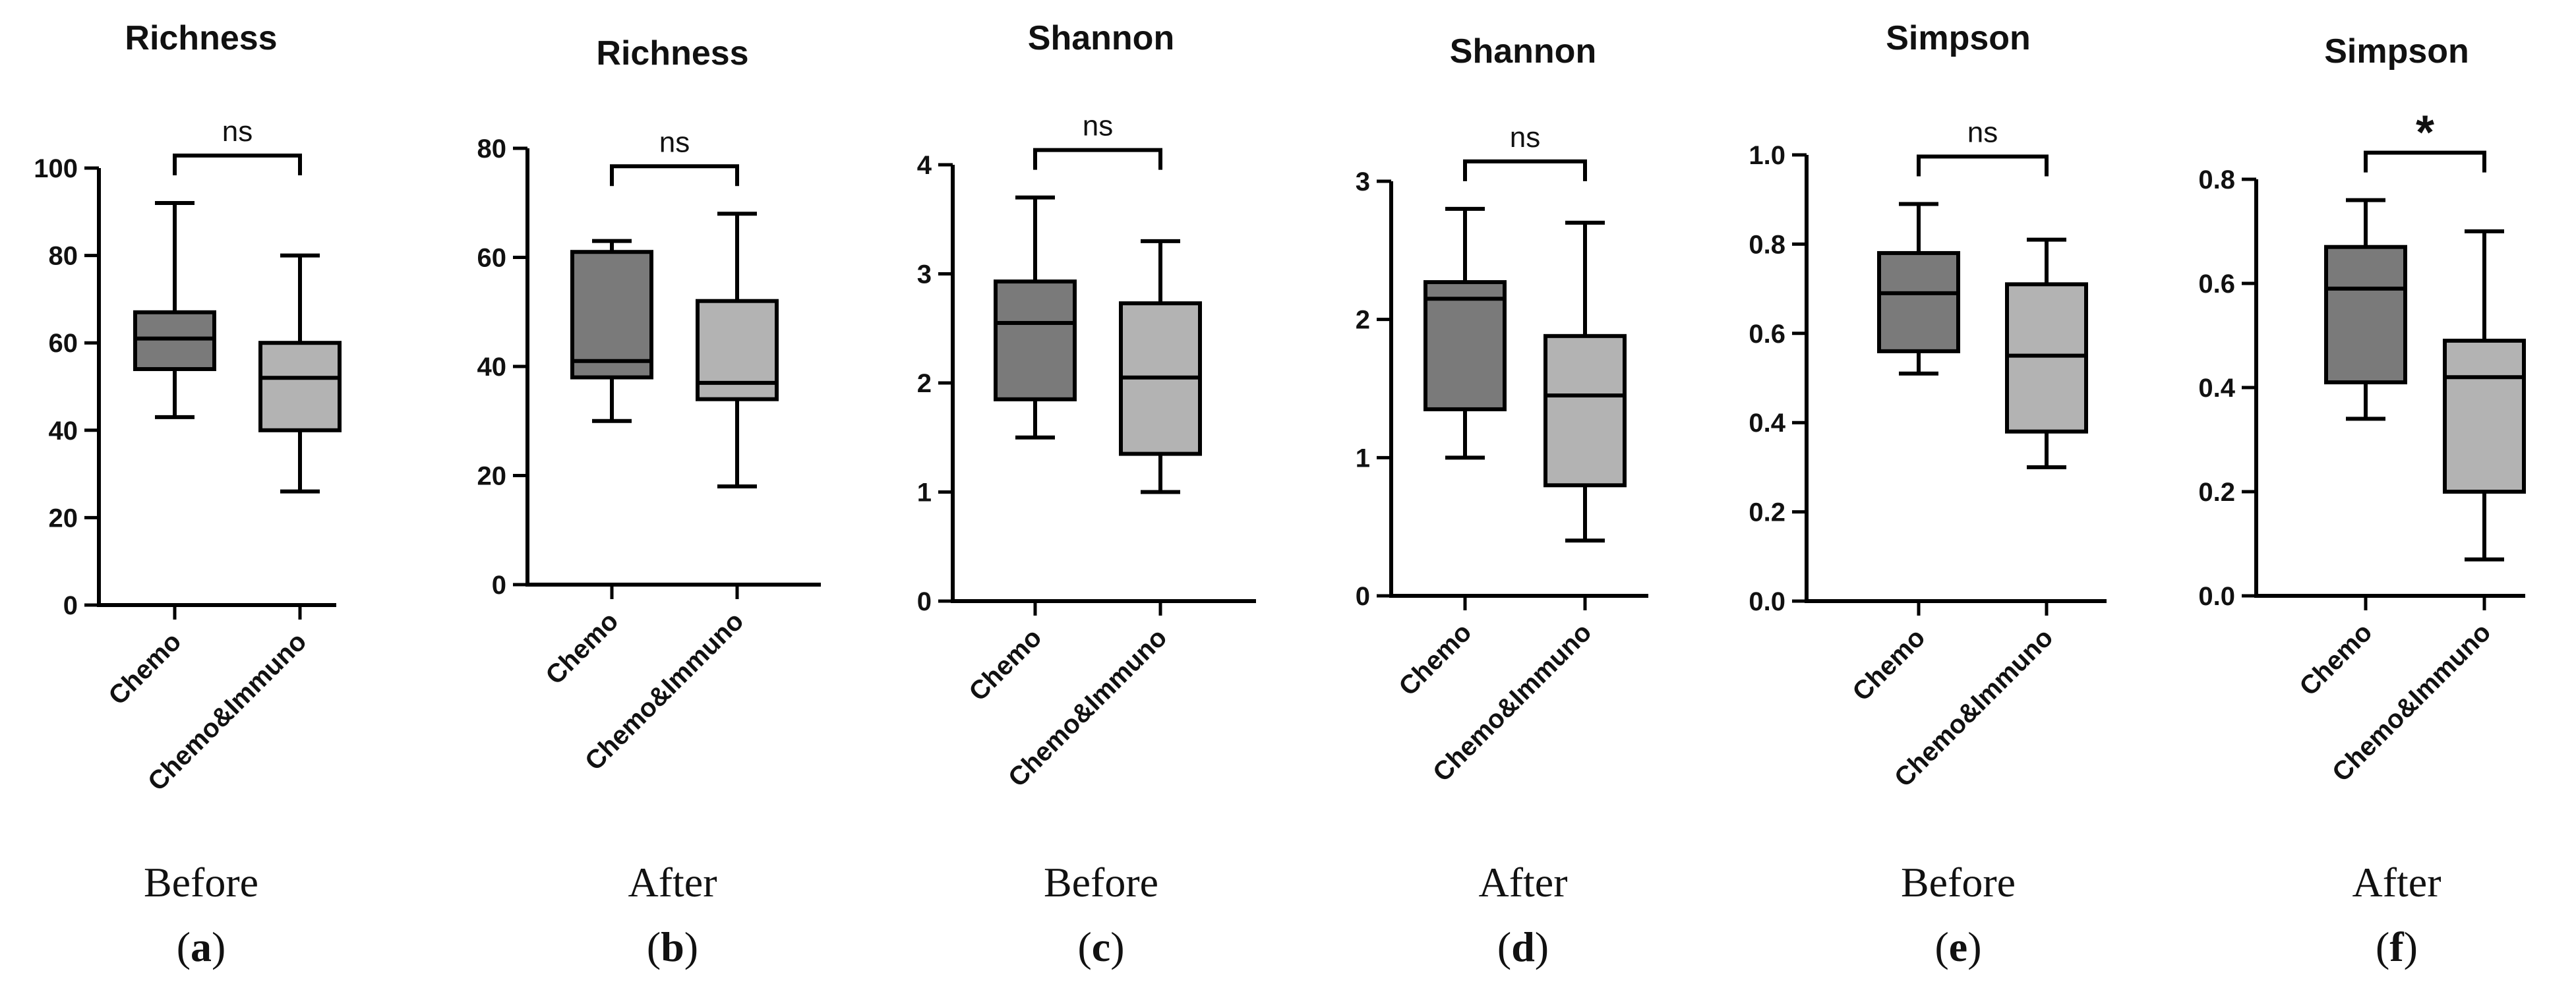  Describe the element at coordinates (672, 947) in the screenshot. I see `panel-label: (b)` at that location.